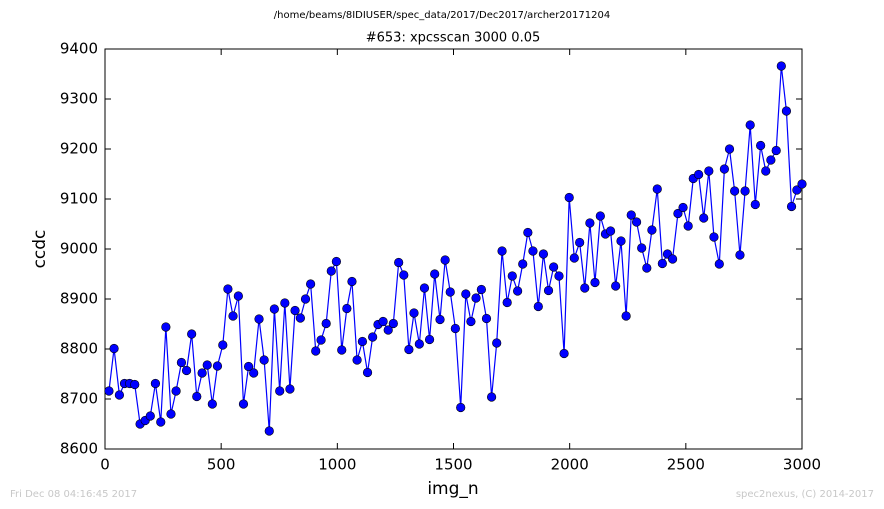 Image resolution: width=884 pixels, height=509 pixels. I want to click on x-tick-label: 1500, so click(453, 465).